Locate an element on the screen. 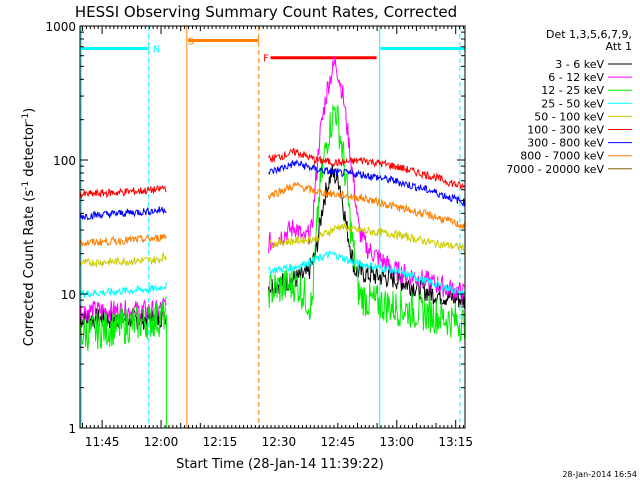  legend-label: 300 - 800 keV is located at coordinates (565, 143).